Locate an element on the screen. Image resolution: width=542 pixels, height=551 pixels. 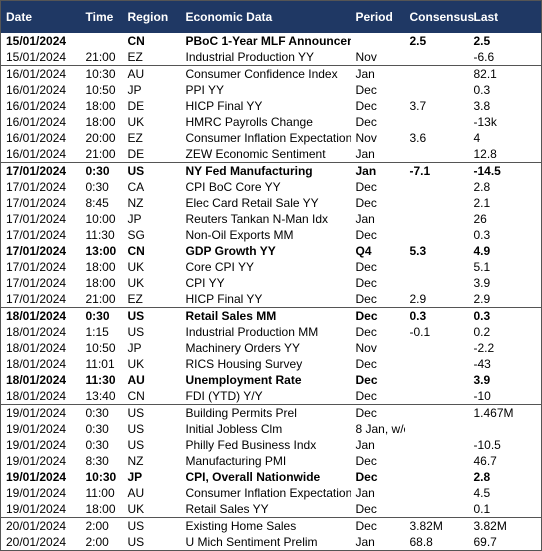
header-cell: Region is located at coordinates (151, 16).